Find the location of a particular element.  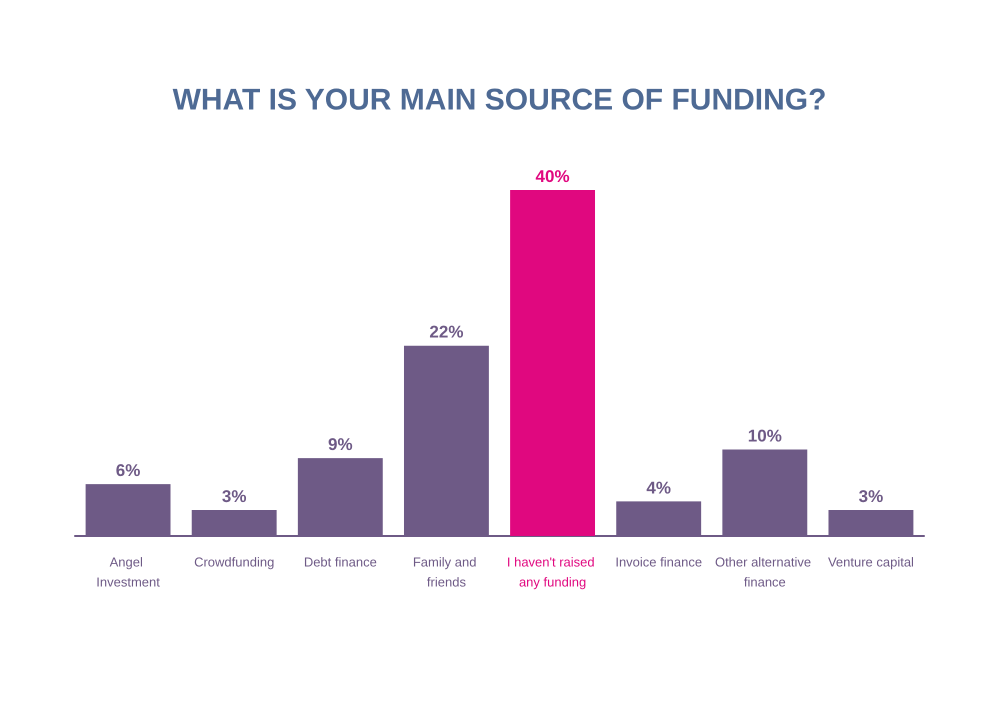

x-tick-label: Venture capital is located at coordinates (871, 562).